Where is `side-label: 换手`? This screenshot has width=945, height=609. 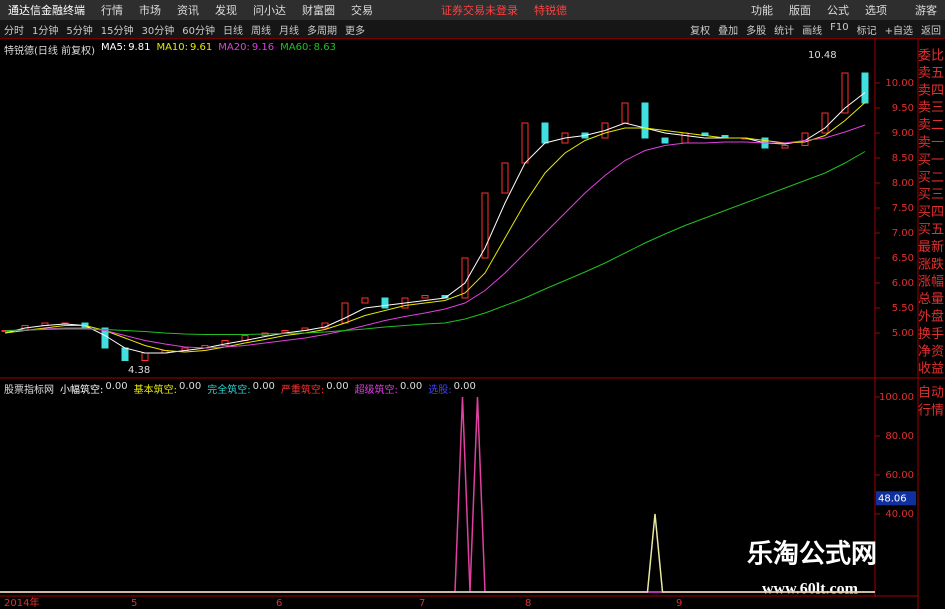 side-label: 换手 is located at coordinates (931, 334).